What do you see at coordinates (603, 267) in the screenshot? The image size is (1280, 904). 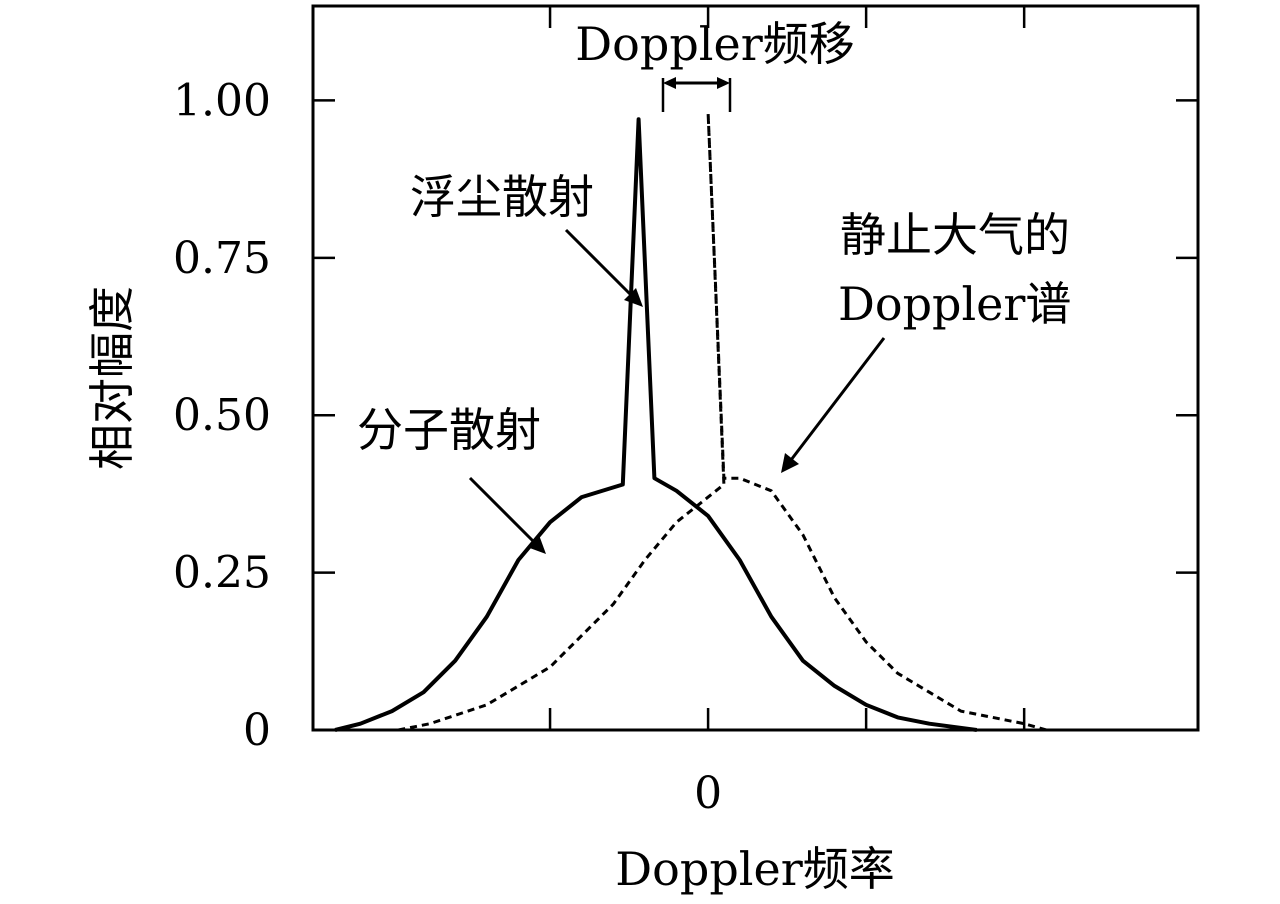 I see `dust-scattering-arrow` at bounding box center [603, 267].